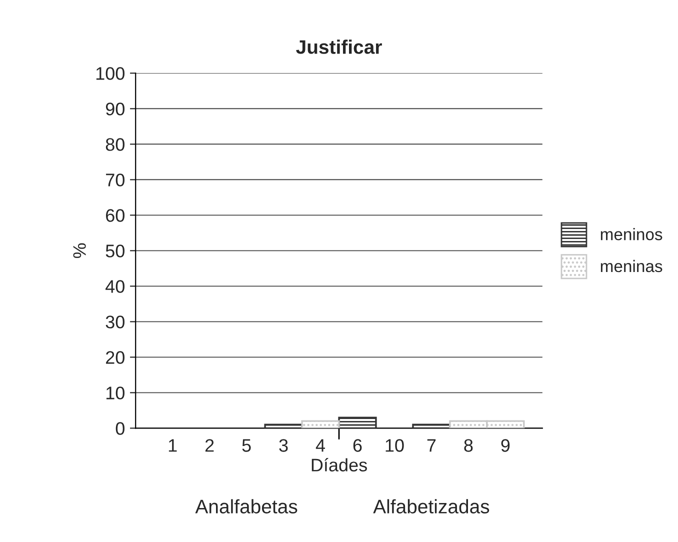 The width and height of the screenshot is (678, 542). What do you see at coordinates (631, 234) in the screenshot?
I see `legend-label: meninos` at bounding box center [631, 234].